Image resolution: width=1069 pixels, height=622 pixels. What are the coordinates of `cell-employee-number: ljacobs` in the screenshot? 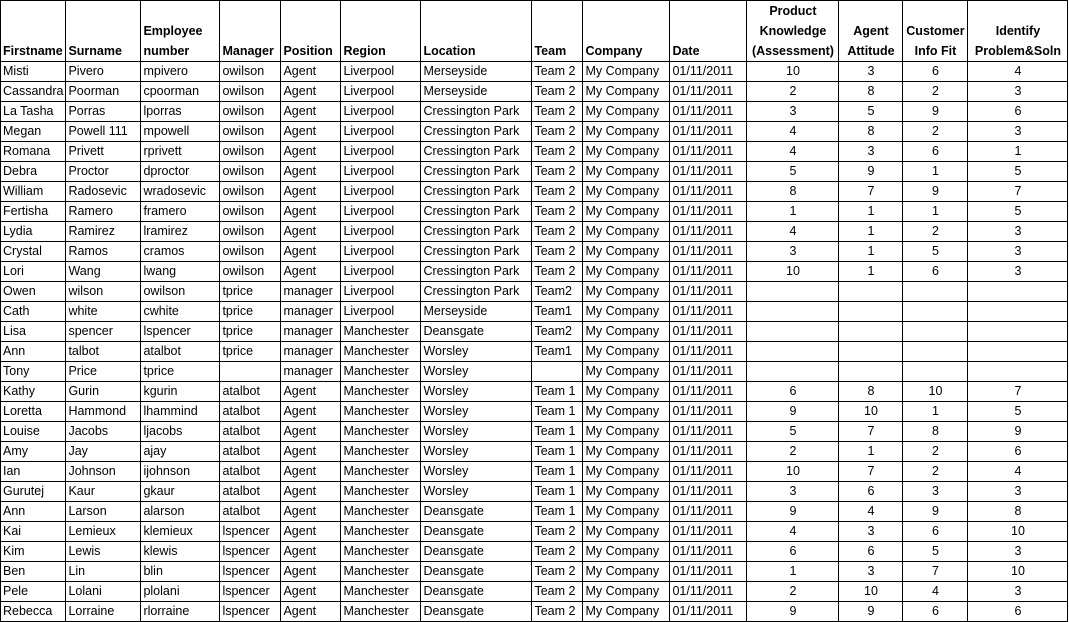 It's located at (180, 431).